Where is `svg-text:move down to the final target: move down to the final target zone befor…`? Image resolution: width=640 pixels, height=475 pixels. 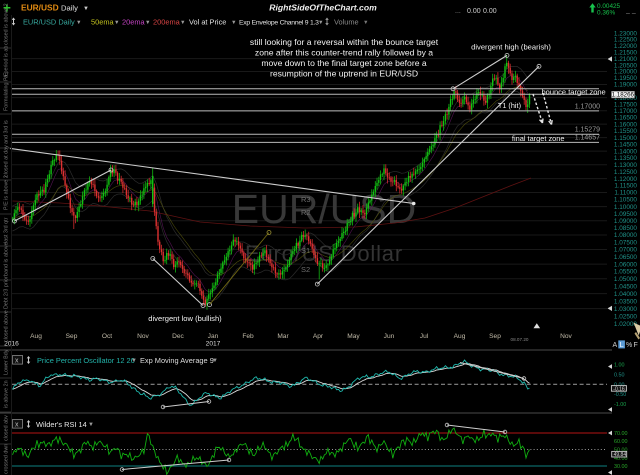 svg-text:move down to the final target: move down to the final target zone befor… is located at coordinates (344, 63).